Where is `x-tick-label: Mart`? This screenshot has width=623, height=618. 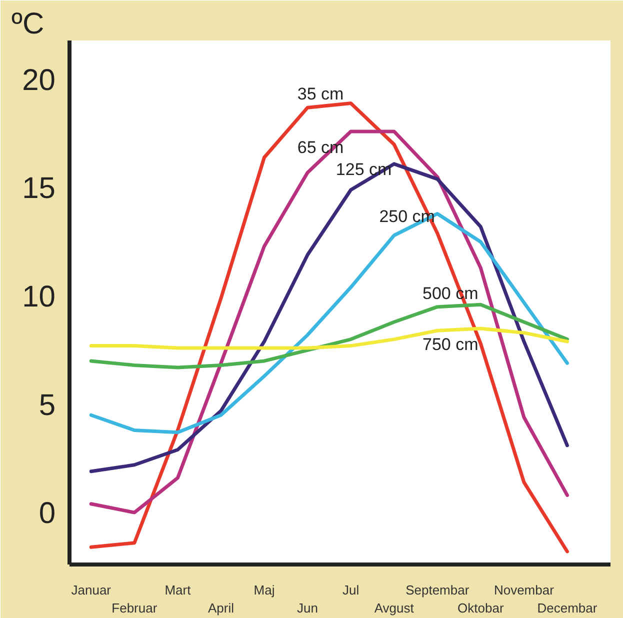 x-tick-label: Mart is located at coordinates (178, 590).